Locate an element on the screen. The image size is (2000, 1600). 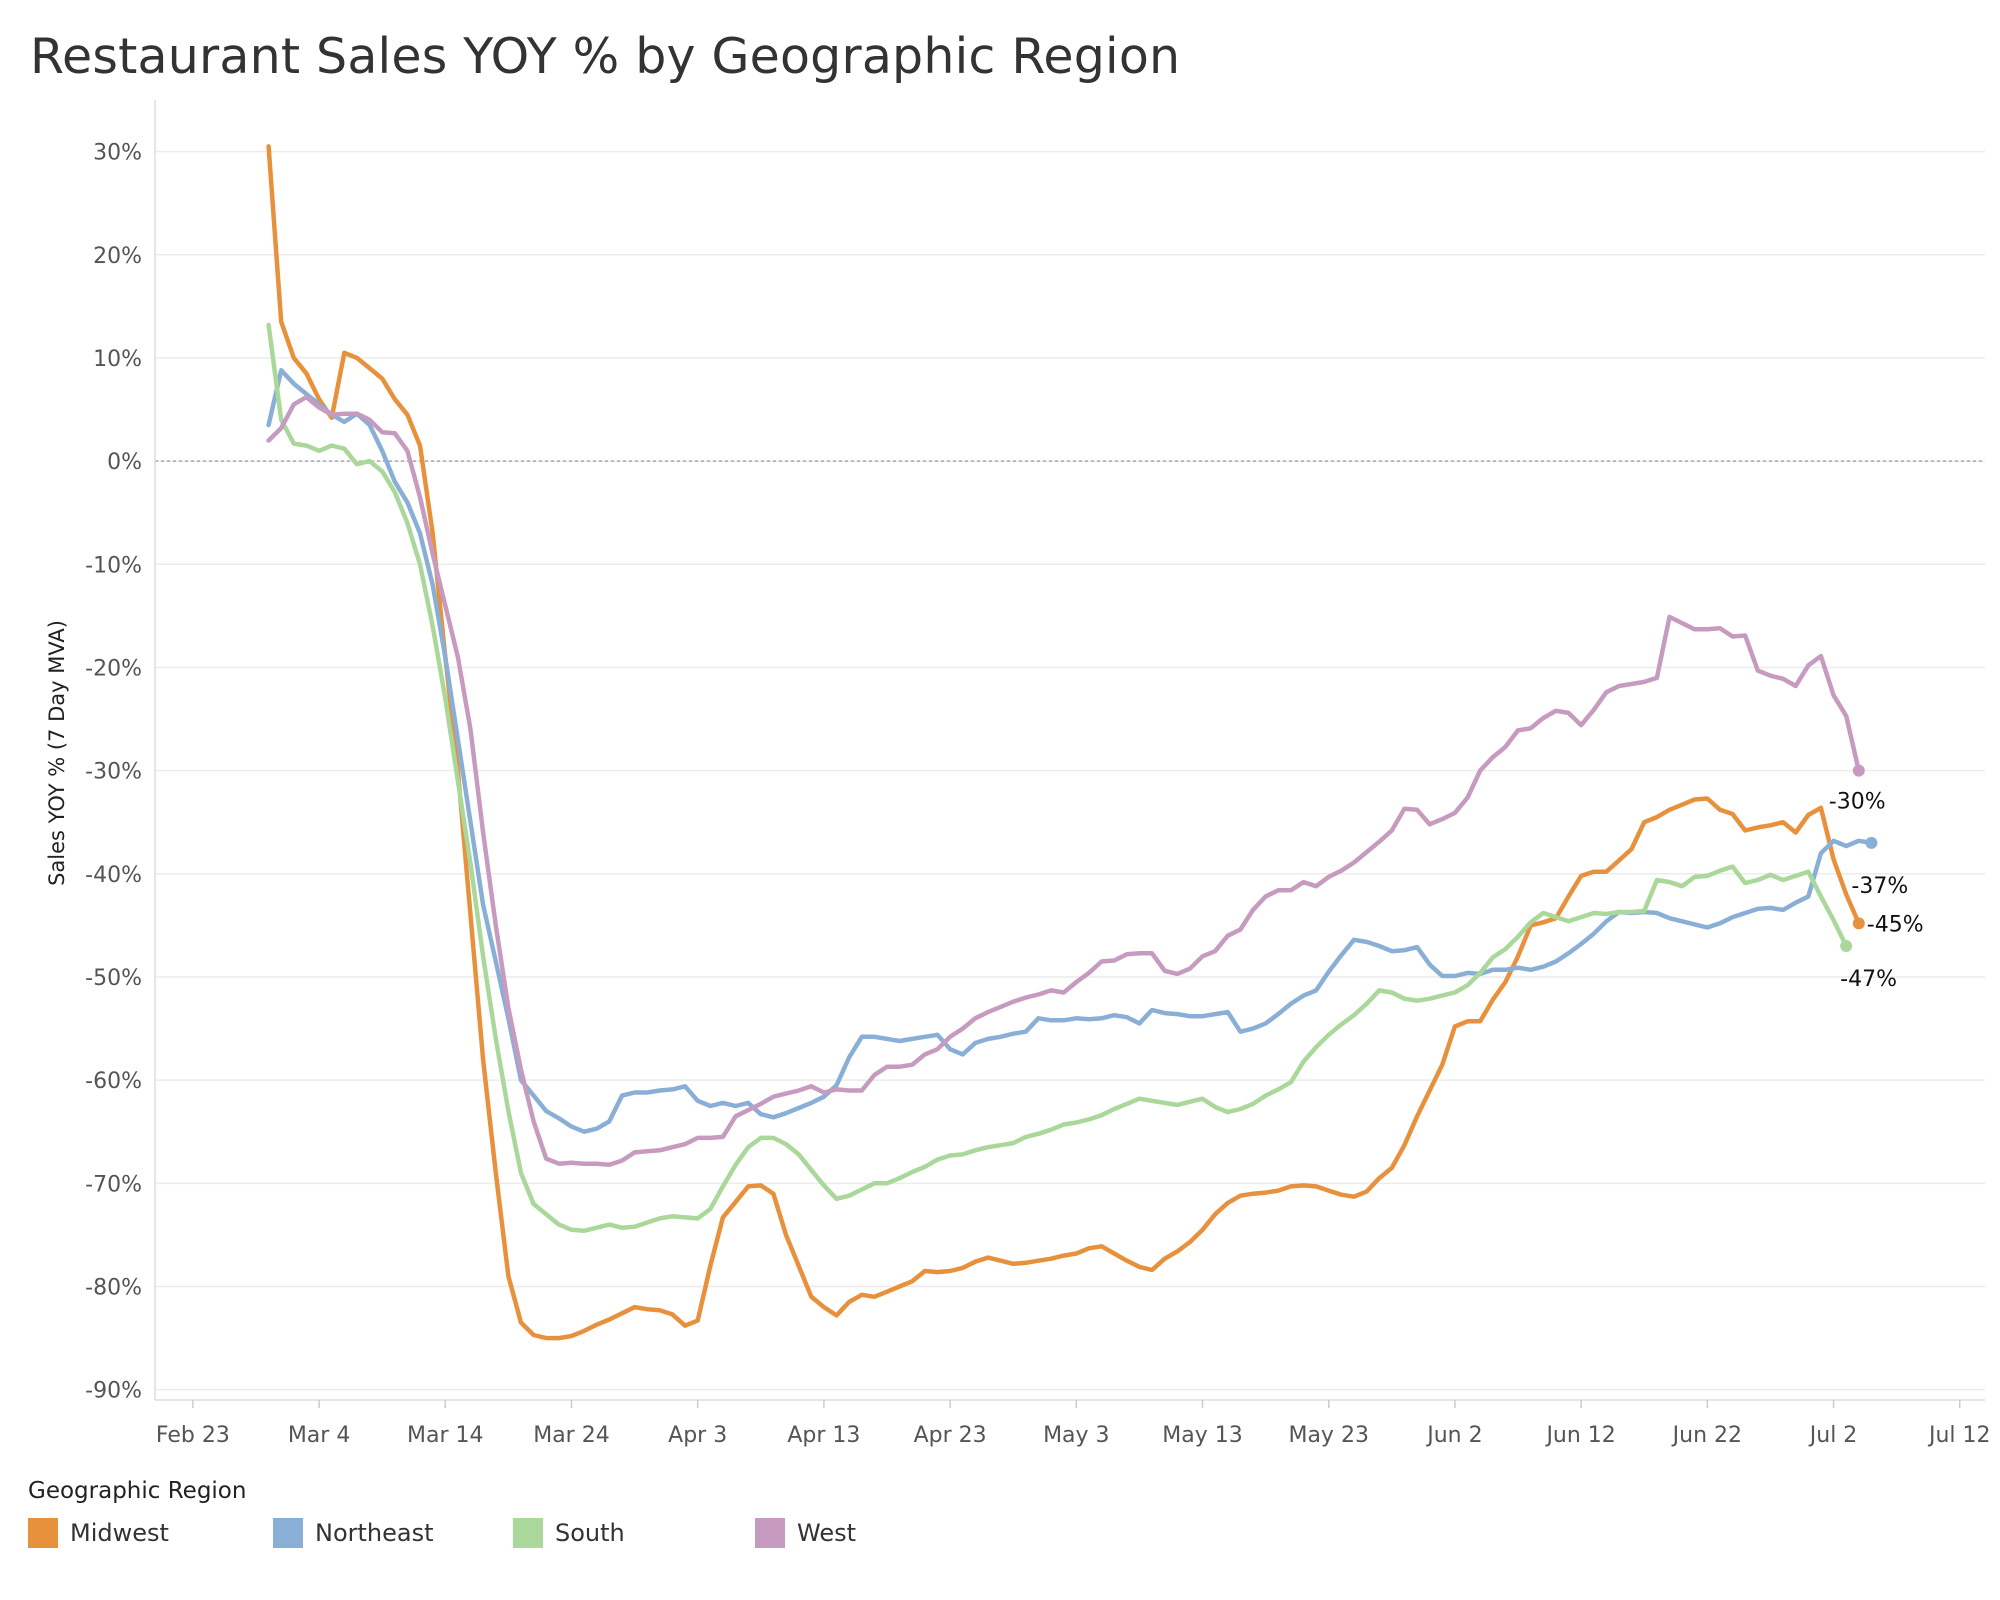
y-tick-label: -30% is located at coordinates (113, 772).